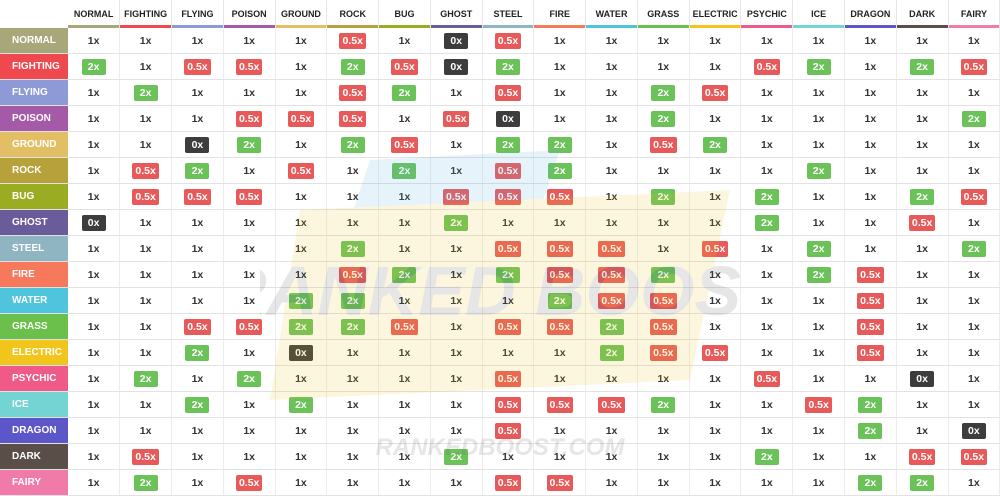 The image size is (1000, 496). I want to click on column-header-normal: NORMAL, so click(94, 14).